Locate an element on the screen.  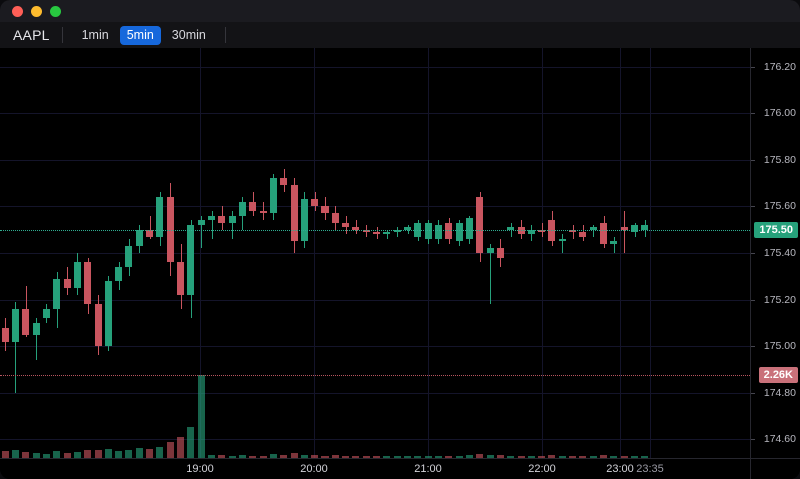
window-title-bar is located at coordinates (400, 11).